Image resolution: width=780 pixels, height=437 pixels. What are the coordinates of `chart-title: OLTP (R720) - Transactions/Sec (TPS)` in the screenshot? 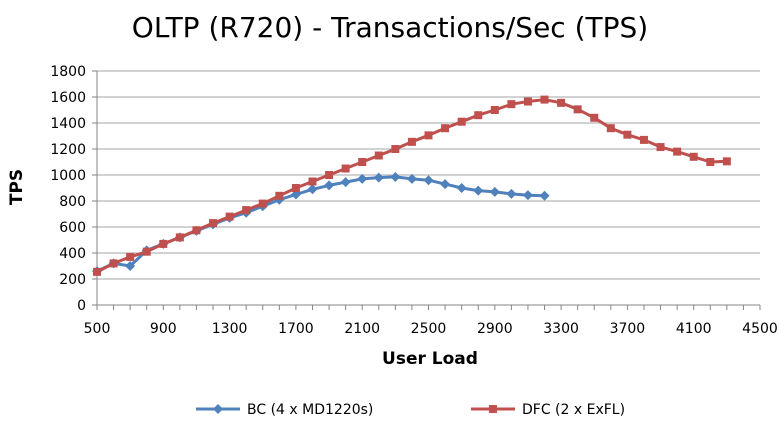 It's located at (390, 27).